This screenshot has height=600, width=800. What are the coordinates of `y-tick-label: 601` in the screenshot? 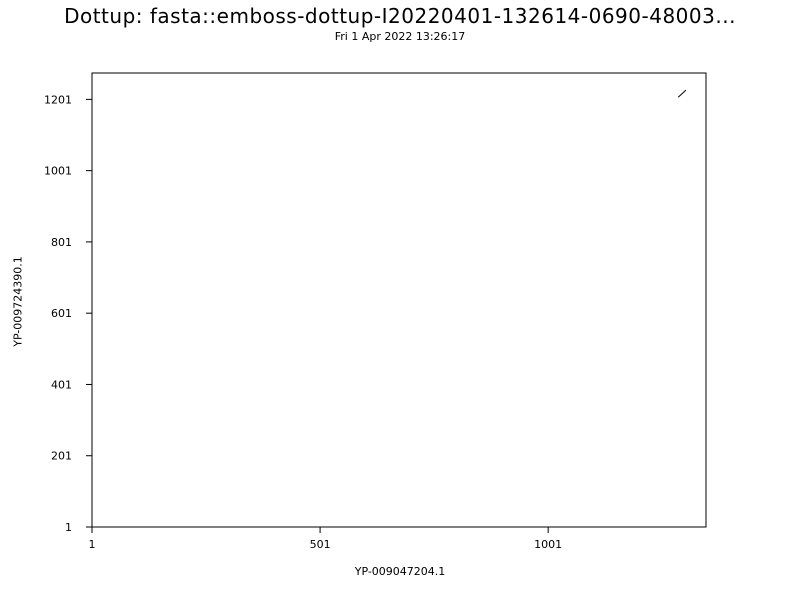 It's located at (61, 313).